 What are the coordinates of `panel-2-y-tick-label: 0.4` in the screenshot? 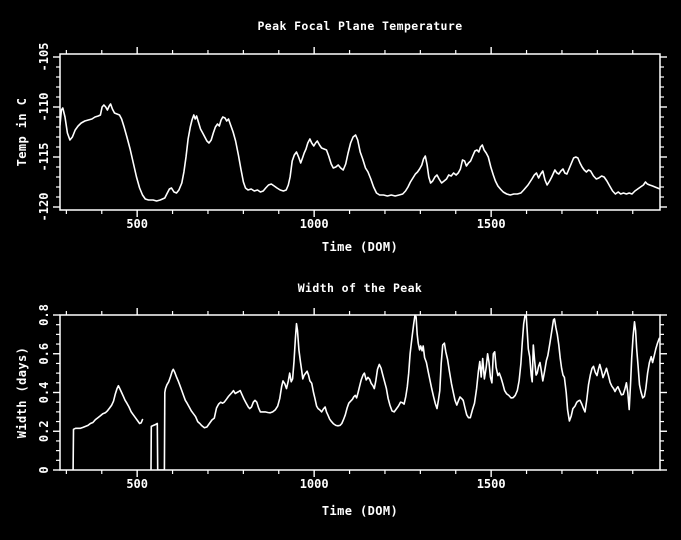 It's located at (44, 393).